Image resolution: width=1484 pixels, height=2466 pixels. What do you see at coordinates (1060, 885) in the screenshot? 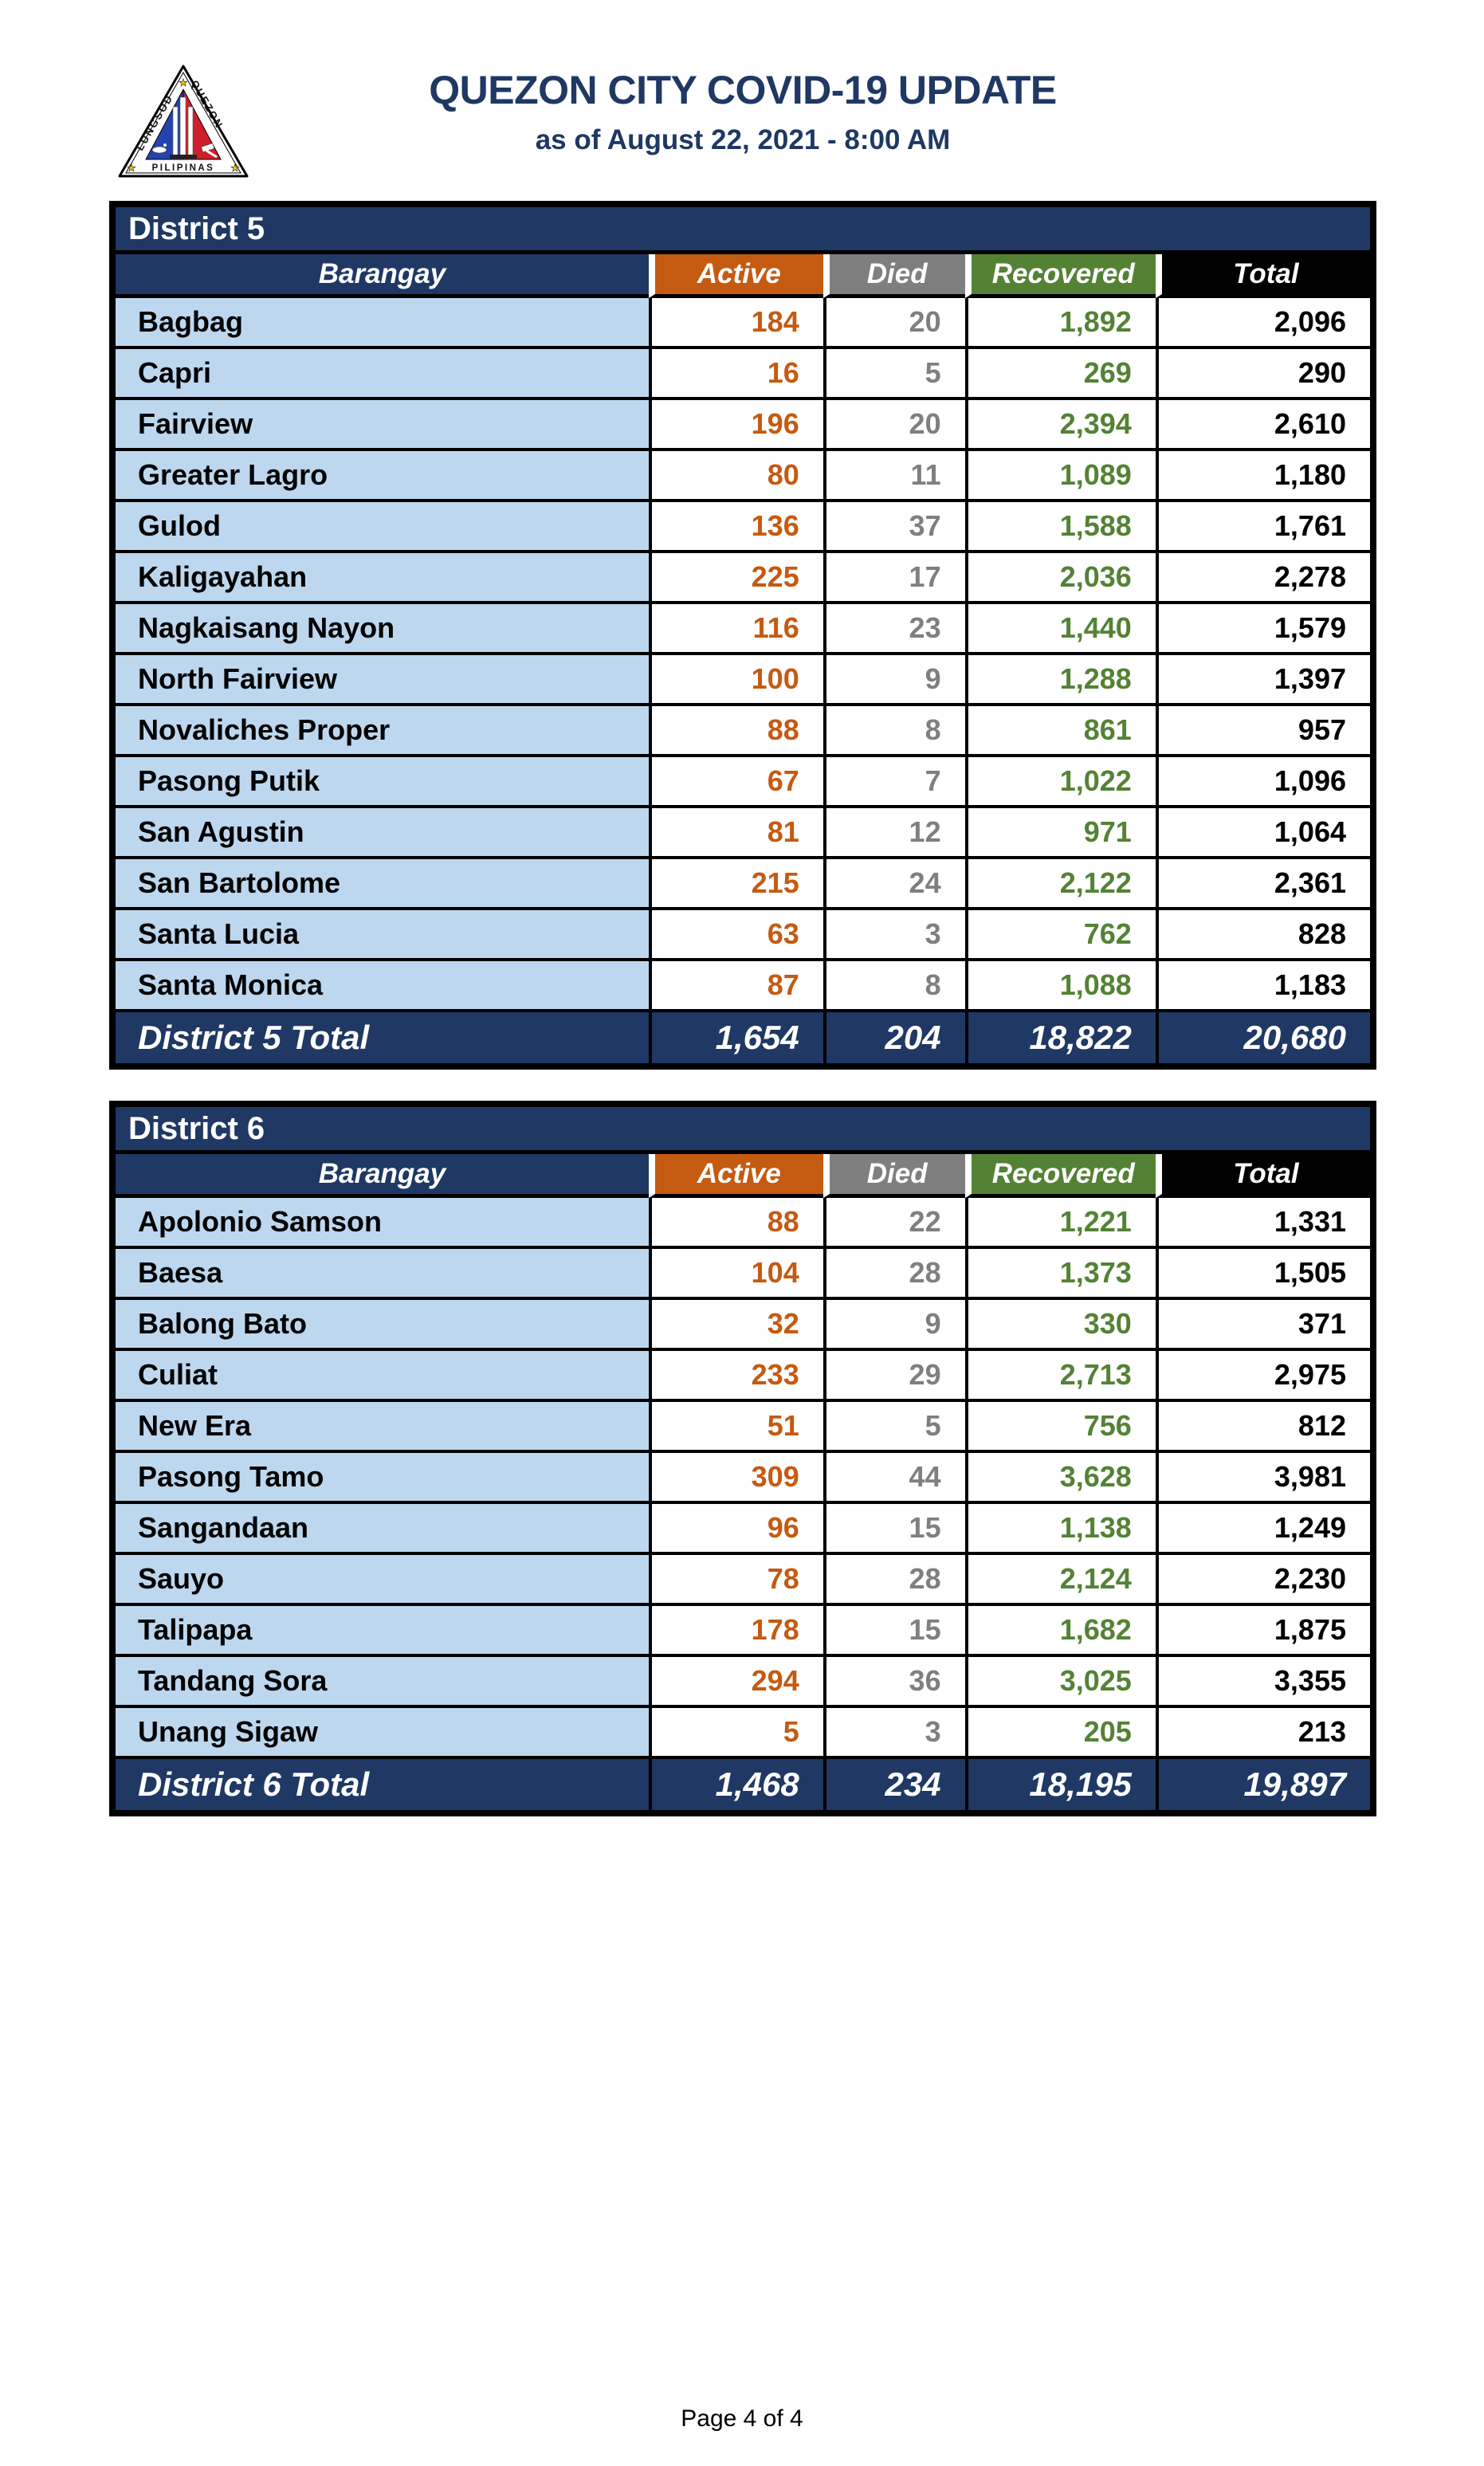
I see `recovered-count-cell: 2,122` at bounding box center [1060, 885].